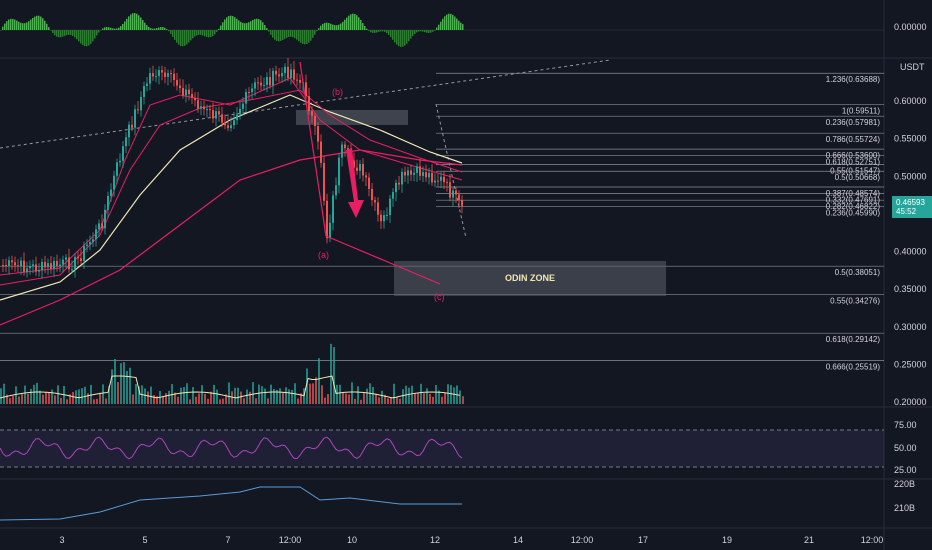 The image size is (932, 550). Describe the element at coordinates (905, 470) in the screenshot. I see `rsi-tick-label: 25.00` at that location.